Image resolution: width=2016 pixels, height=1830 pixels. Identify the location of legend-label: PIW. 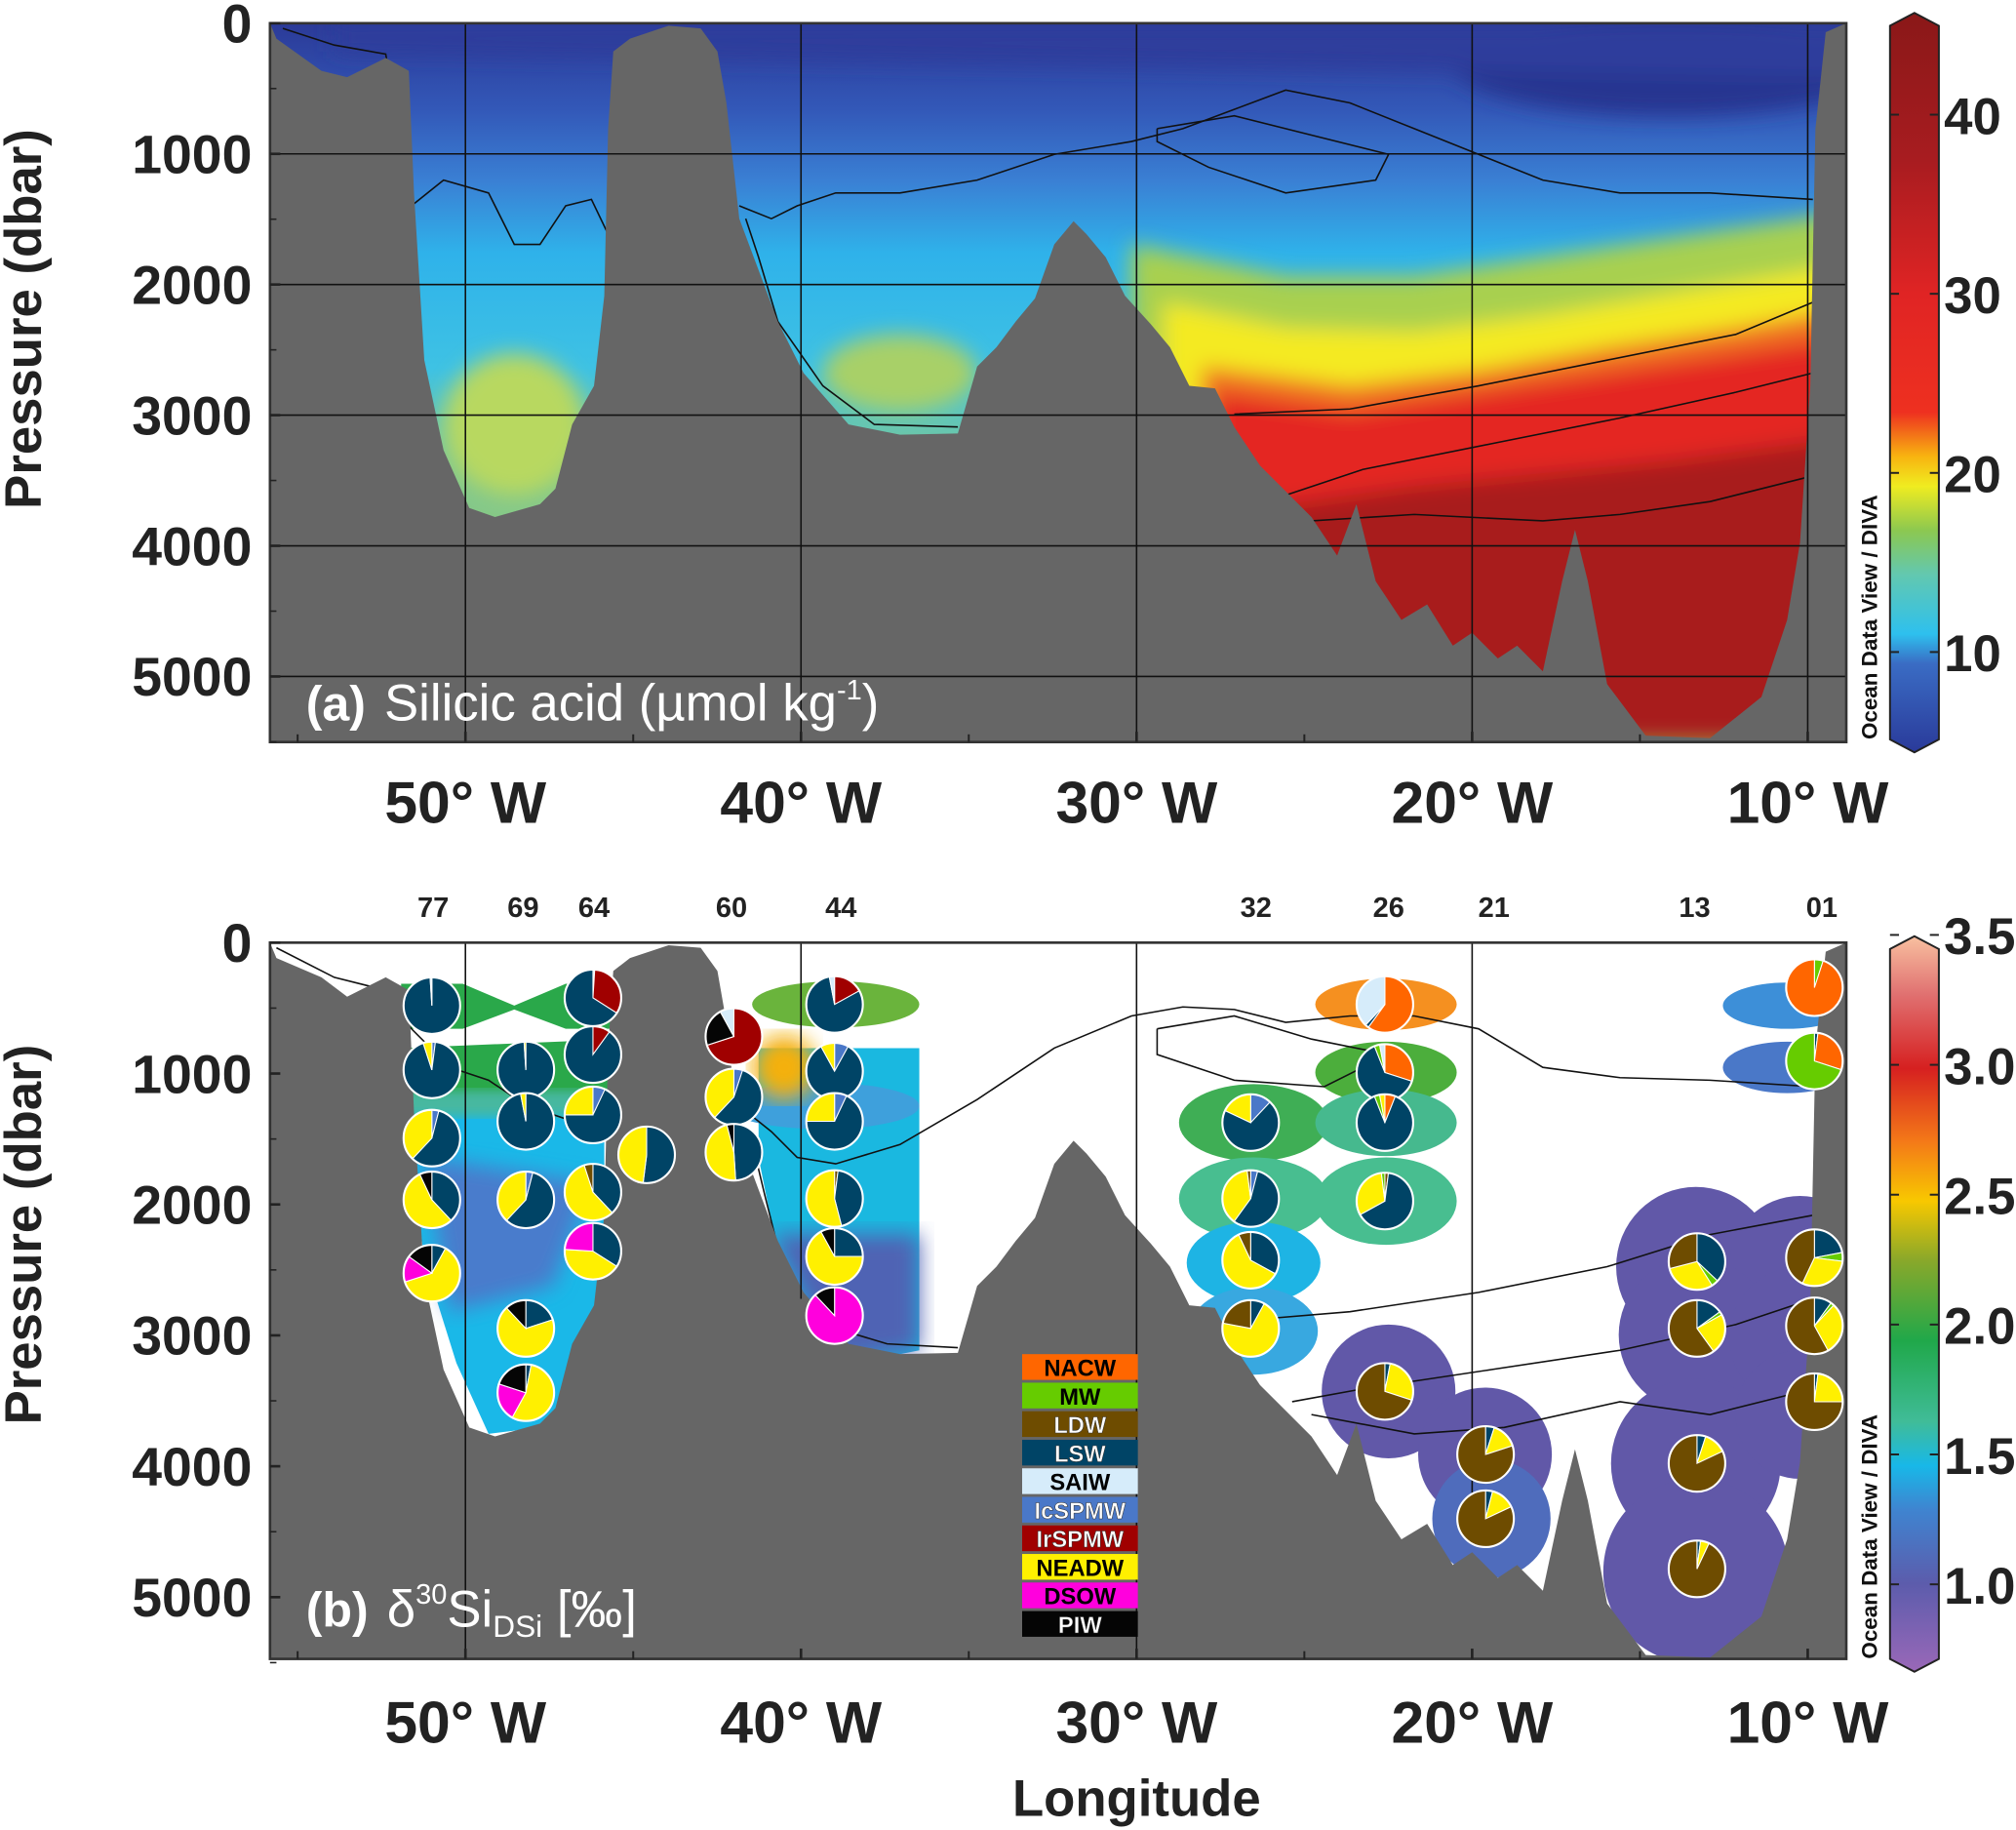
(1080, 1626).